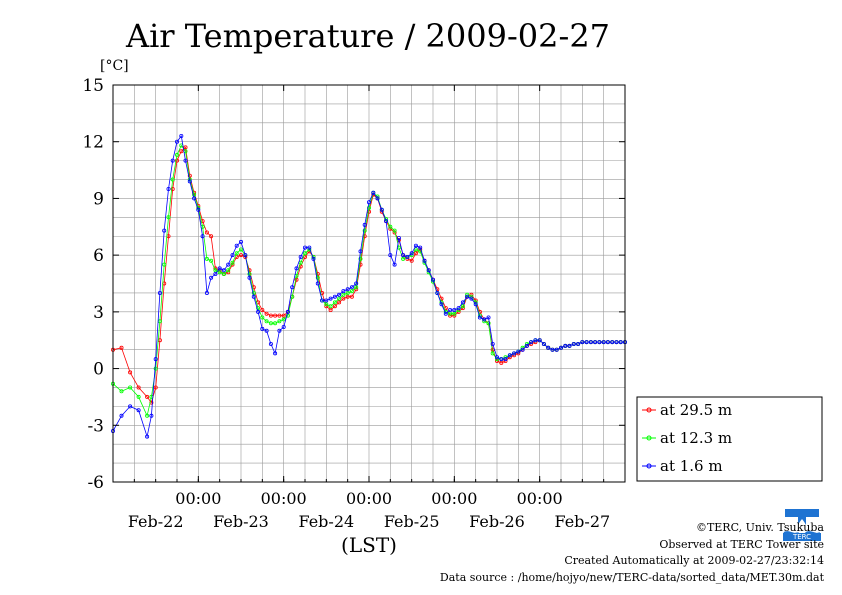  What do you see at coordinates (582, 521) in the screenshot?
I see `x-date-label: Feb-27` at bounding box center [582, 521].